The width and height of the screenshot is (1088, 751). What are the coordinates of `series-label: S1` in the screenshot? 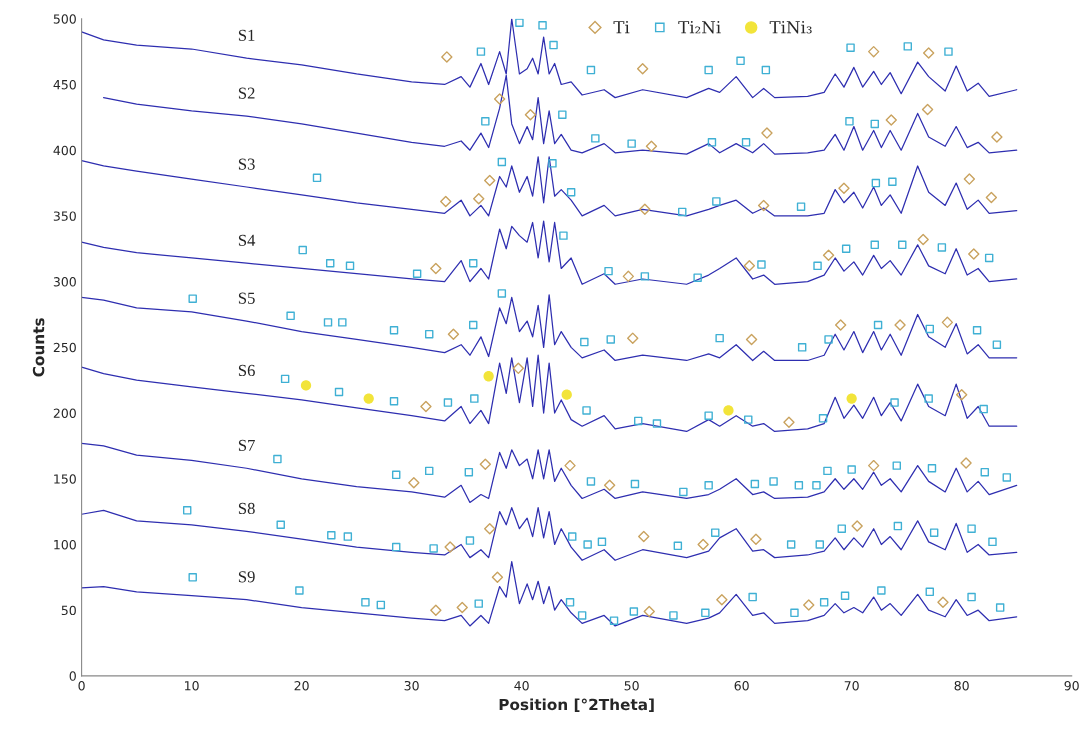 It's located at (246, 35).